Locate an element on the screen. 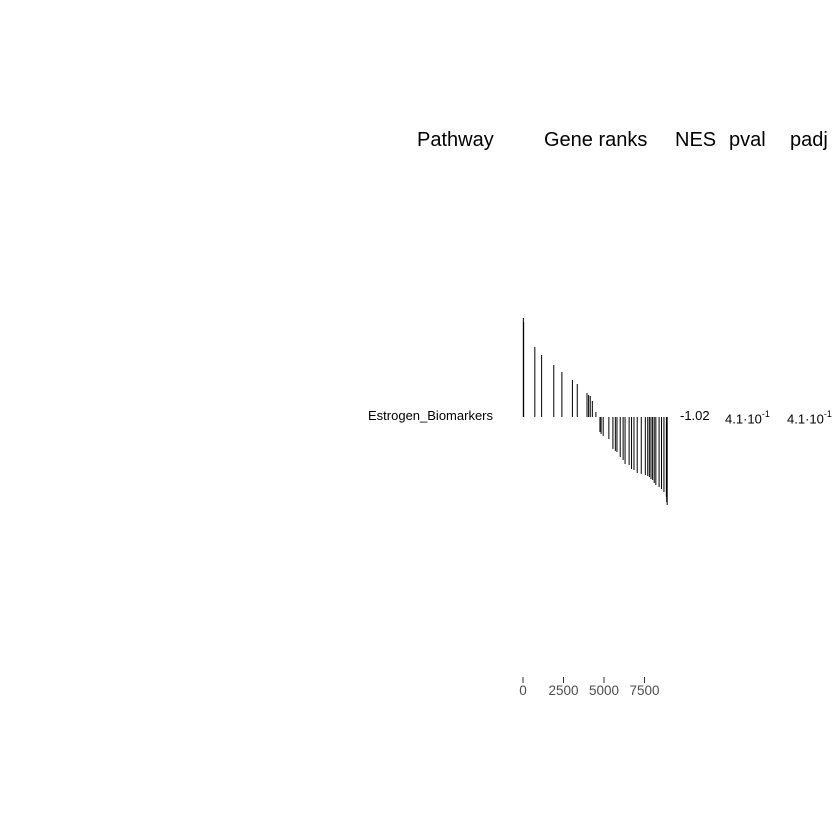 This screenshot has height=840, width=840. pval-mantissa: 4.1·10 is located at coordinates (743, 419).